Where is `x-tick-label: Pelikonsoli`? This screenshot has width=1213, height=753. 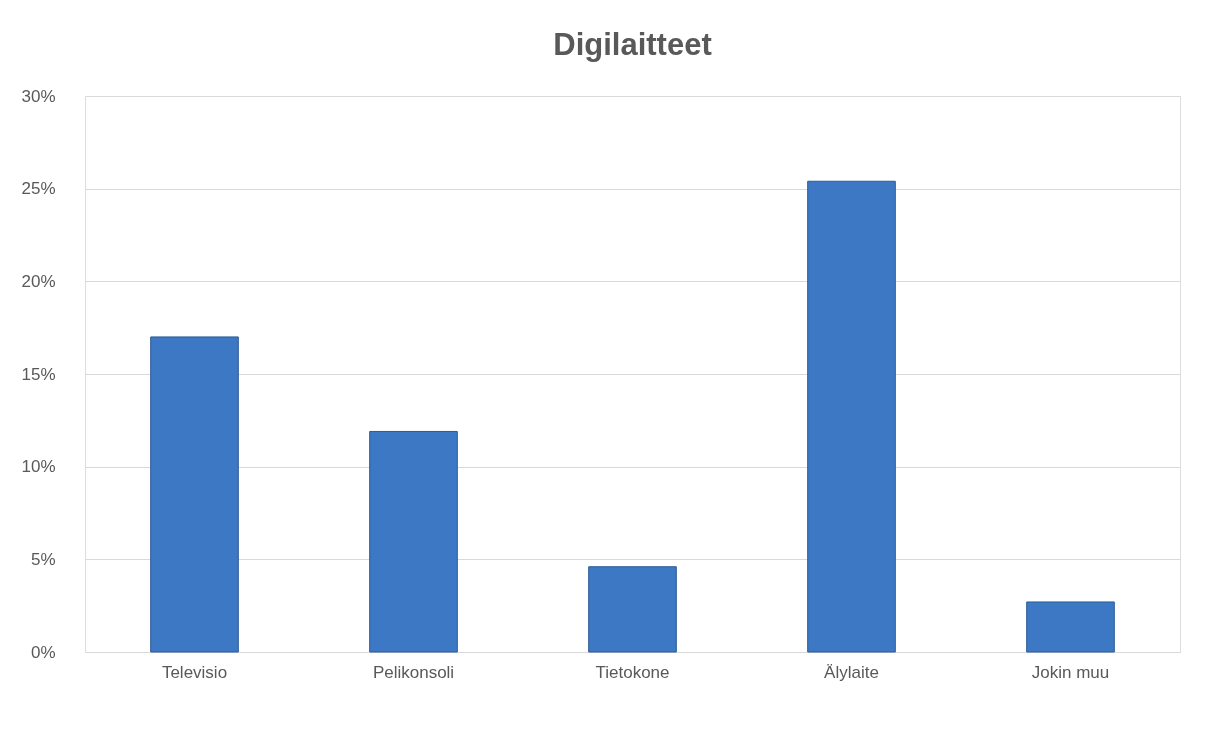
x-tick-label: Pelikonsoli is located at coordinates (413, 672).